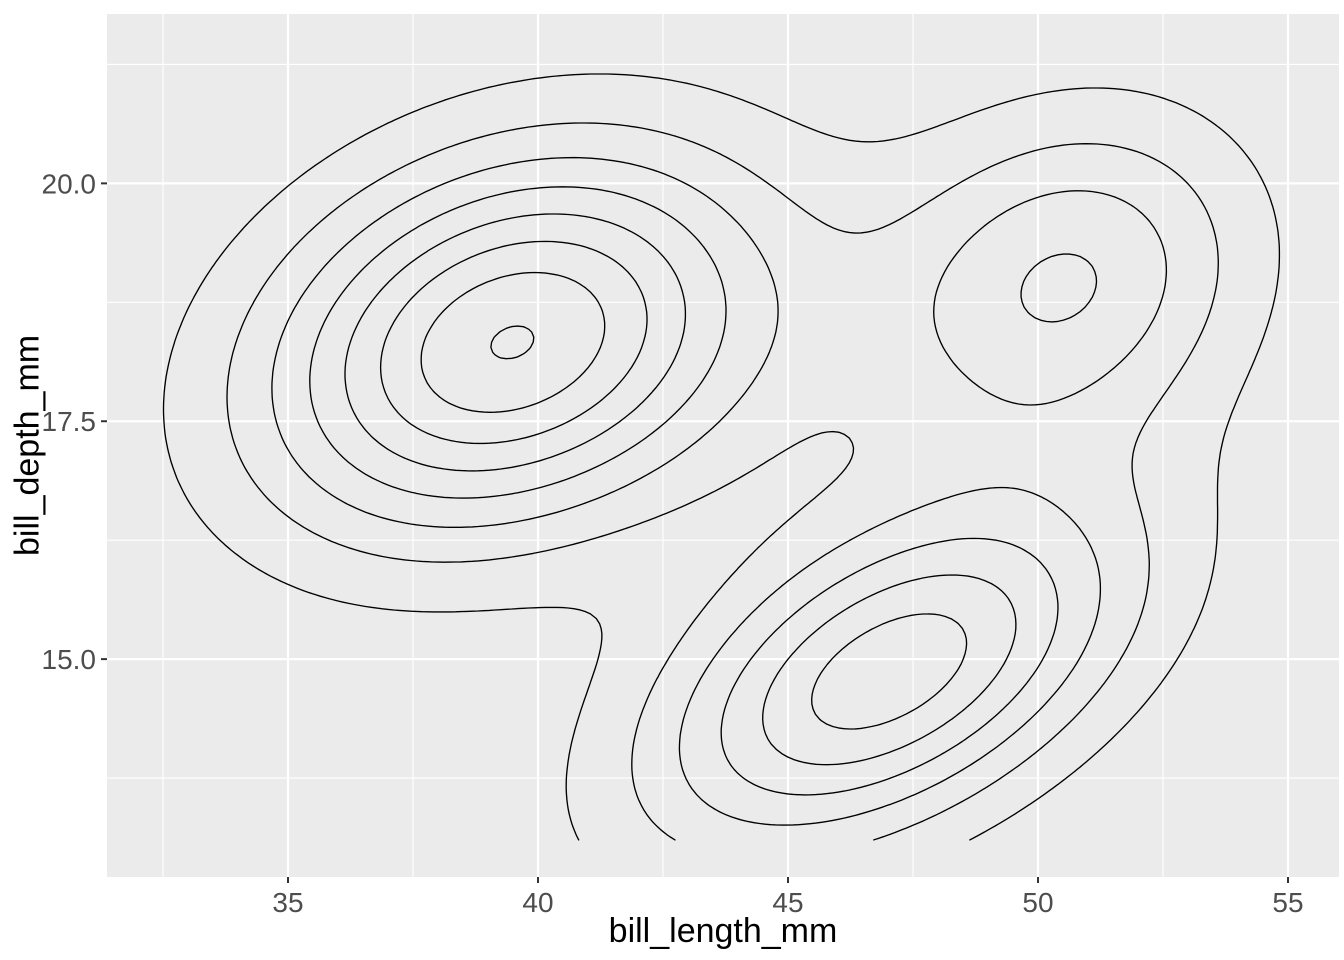  Describe the element at coordinates (723, 931) in the screenshot. I see `x-axis-title: bill_length_mm` at that location.